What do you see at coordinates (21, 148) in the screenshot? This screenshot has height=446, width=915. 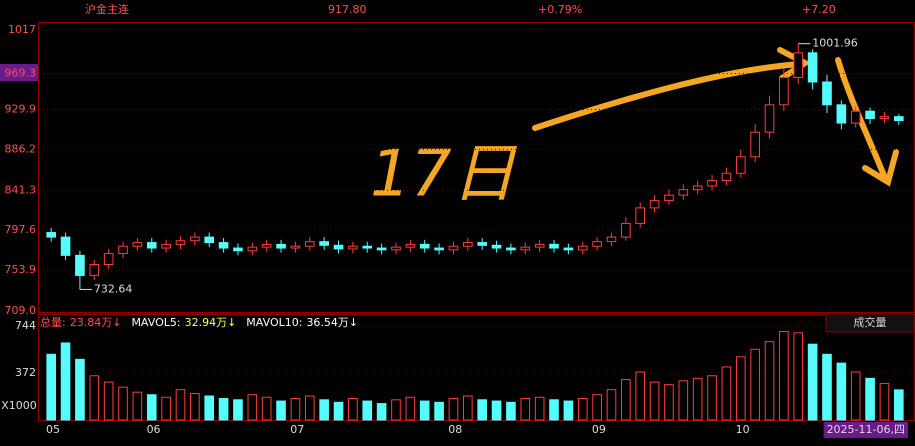 I see `y-tick-label: 886.2` at bounding box center [21, 148].